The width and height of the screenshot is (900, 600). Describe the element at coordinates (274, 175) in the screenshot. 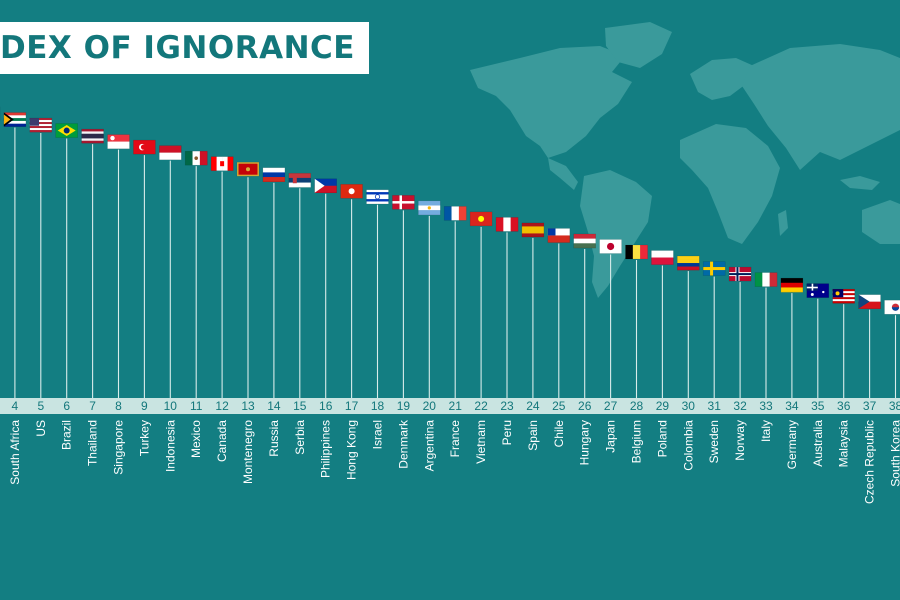

I see `russia-flag-icon` at that location.